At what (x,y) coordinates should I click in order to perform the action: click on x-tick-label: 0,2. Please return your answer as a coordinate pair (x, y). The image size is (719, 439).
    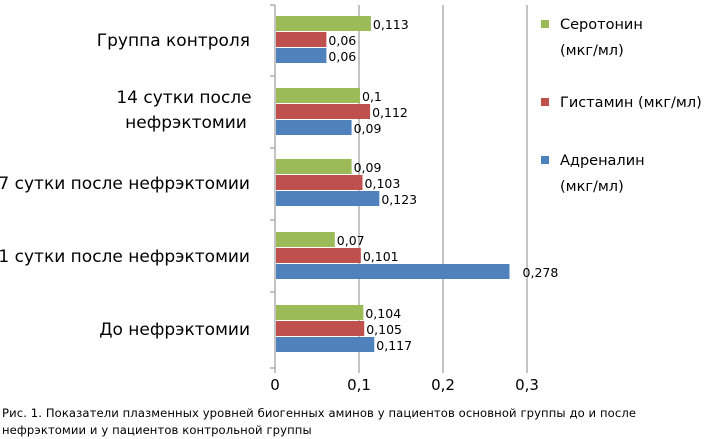
    Looking at the image, I should click on (443, 385).